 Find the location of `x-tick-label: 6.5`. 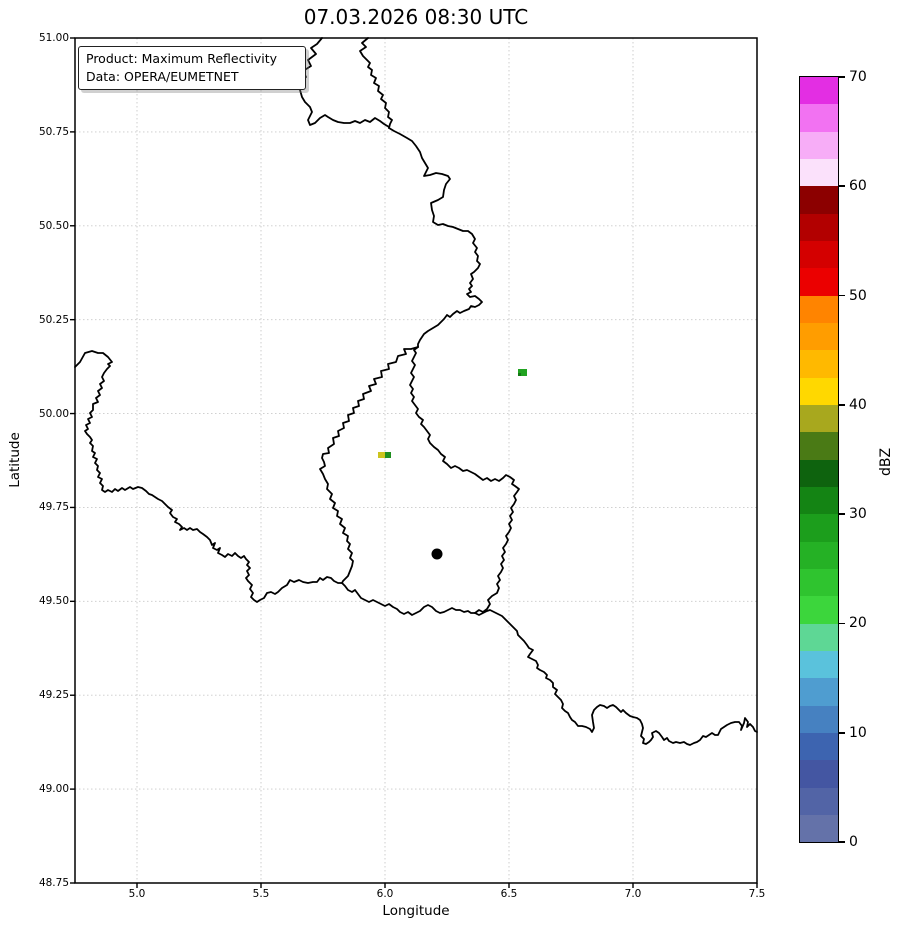

x-tick-label: 6.5 is located at coordinates (509, 894).